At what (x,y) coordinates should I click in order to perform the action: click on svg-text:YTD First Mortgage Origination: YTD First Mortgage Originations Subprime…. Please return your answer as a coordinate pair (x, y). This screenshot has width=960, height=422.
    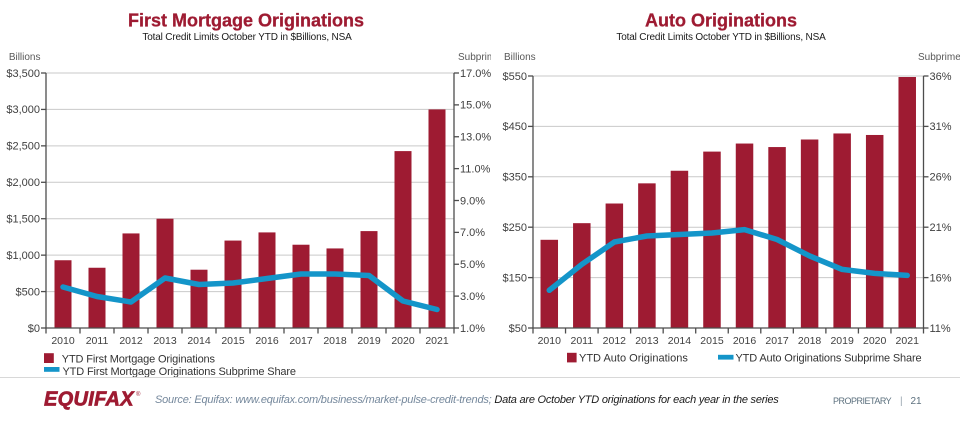
    Looking at the image, I should click on (179, 372).